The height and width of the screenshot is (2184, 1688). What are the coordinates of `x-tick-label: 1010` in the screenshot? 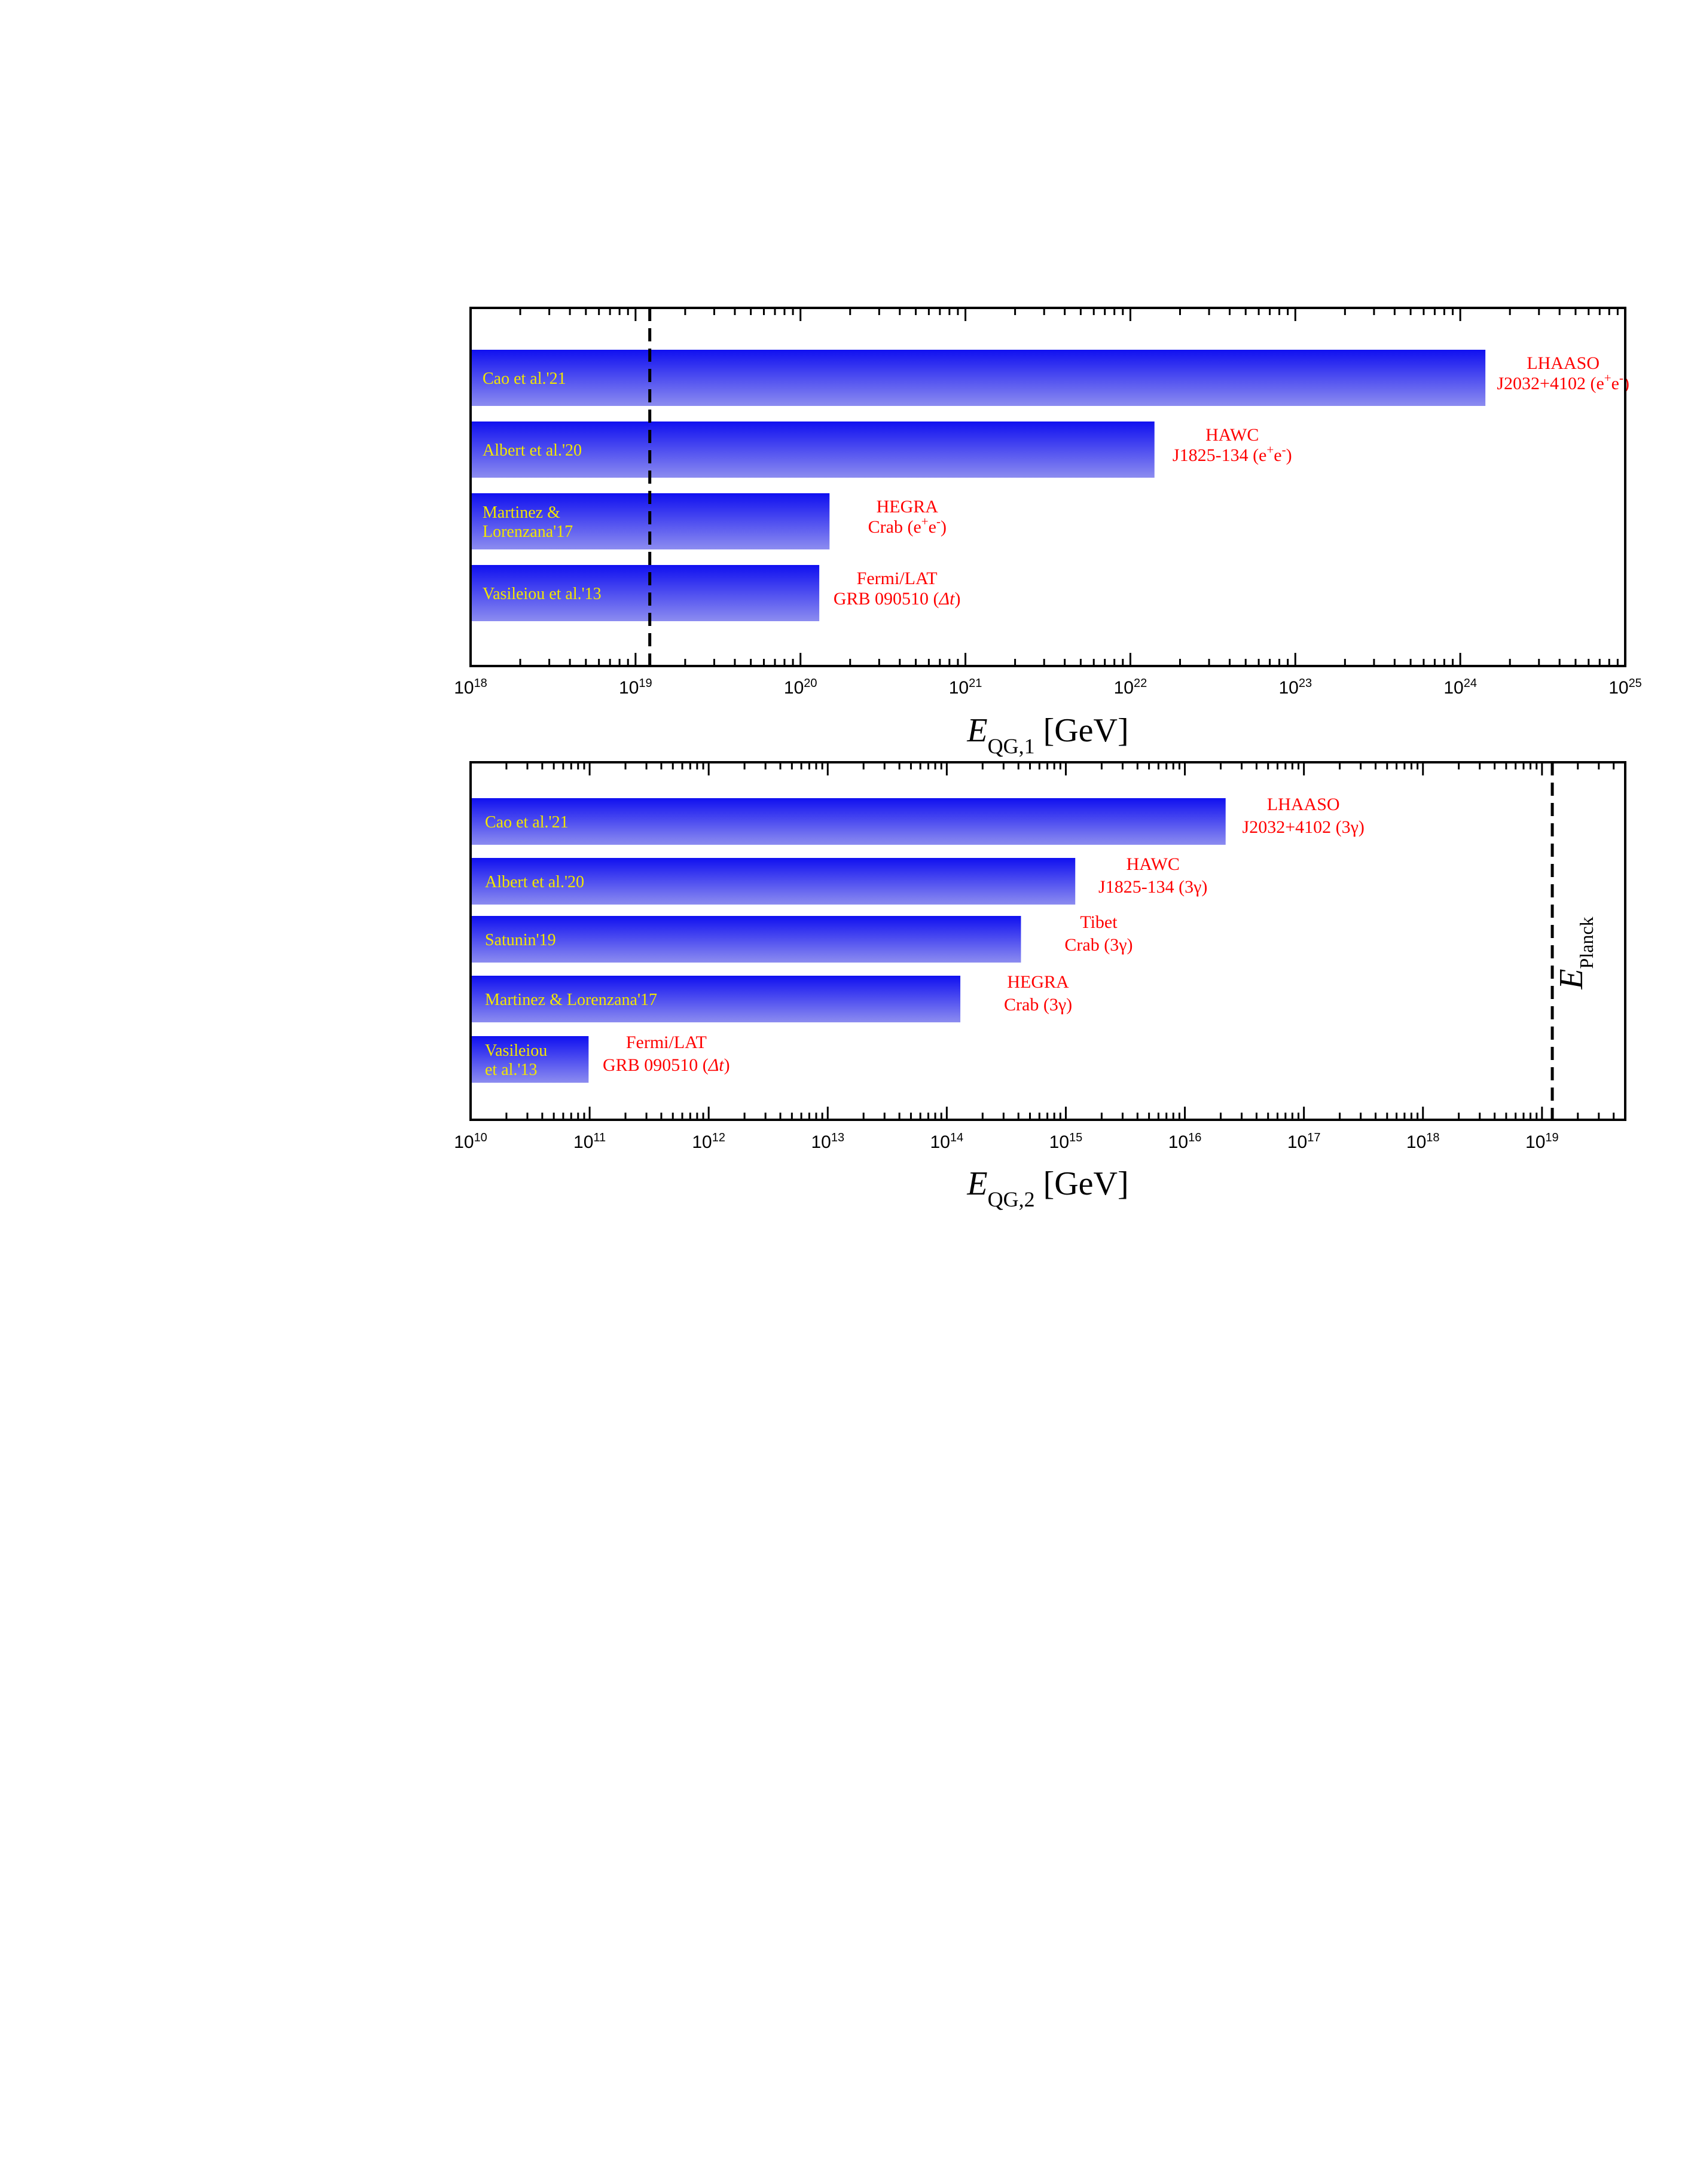 It's located at (470, 1141).